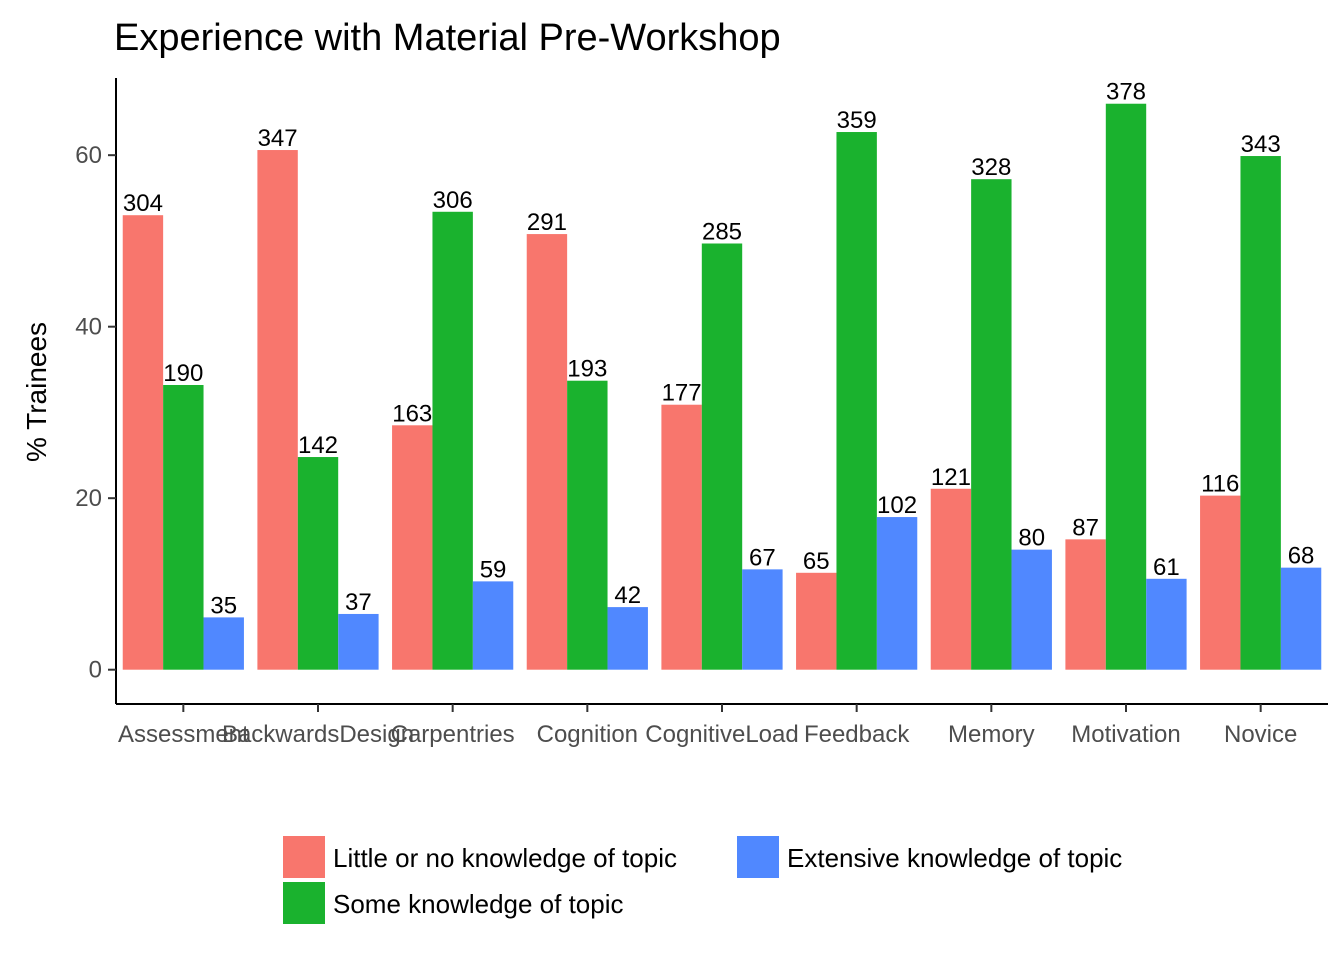 The height and width of the screenshot is (960, 1344). What do you see at coordinates (183, 734) in the screenshot?
I see `x-tick-label: Assessment` at bounding box center [183, 734].